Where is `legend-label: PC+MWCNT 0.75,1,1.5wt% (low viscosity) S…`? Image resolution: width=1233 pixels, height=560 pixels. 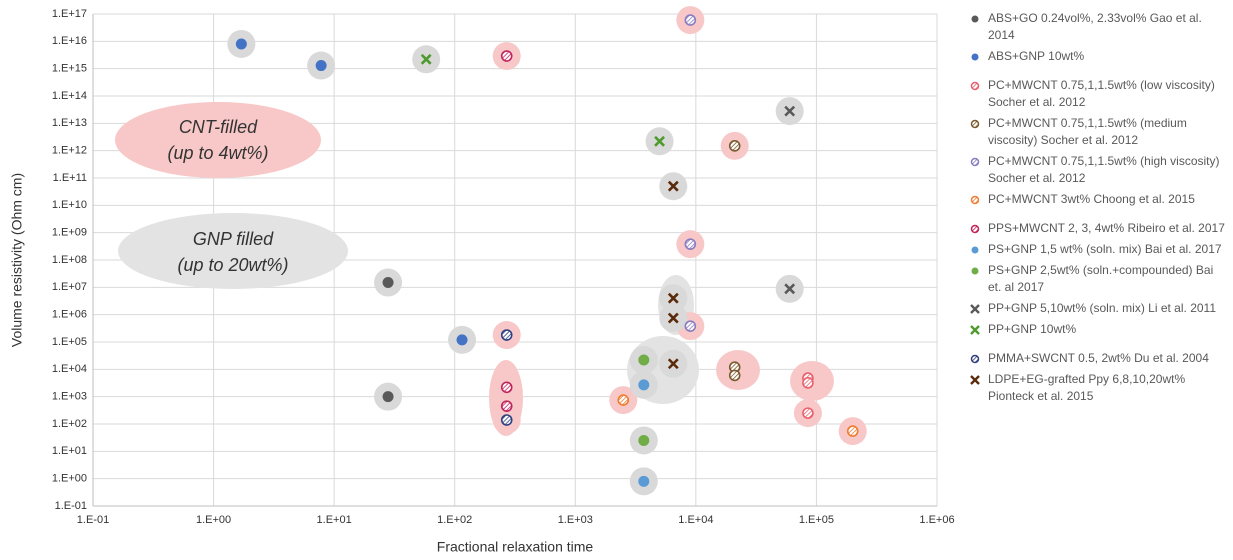
legend-label: PC+MWCNT 0.75,1,1.5wt% (low viscosity) S… is located at coordinates (1101, 93).